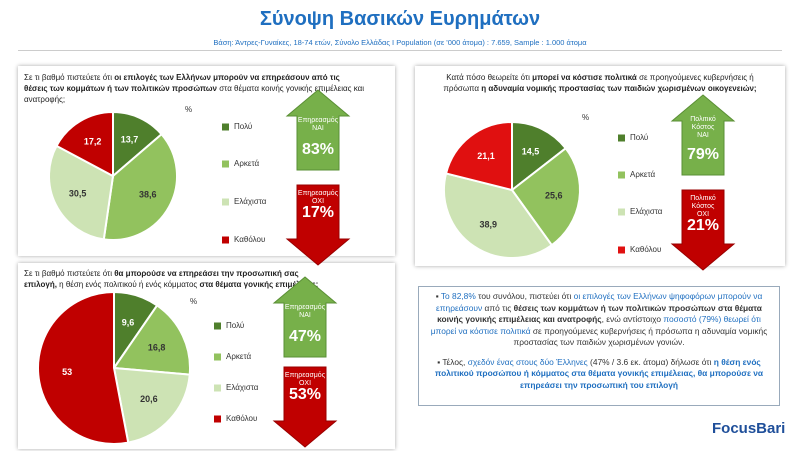 This screenshot has width=800, height=451. What do you see at coordinates (749, 428) in the screenshot?
I see `logo: FocusBari` at bounding box center [749, 428].